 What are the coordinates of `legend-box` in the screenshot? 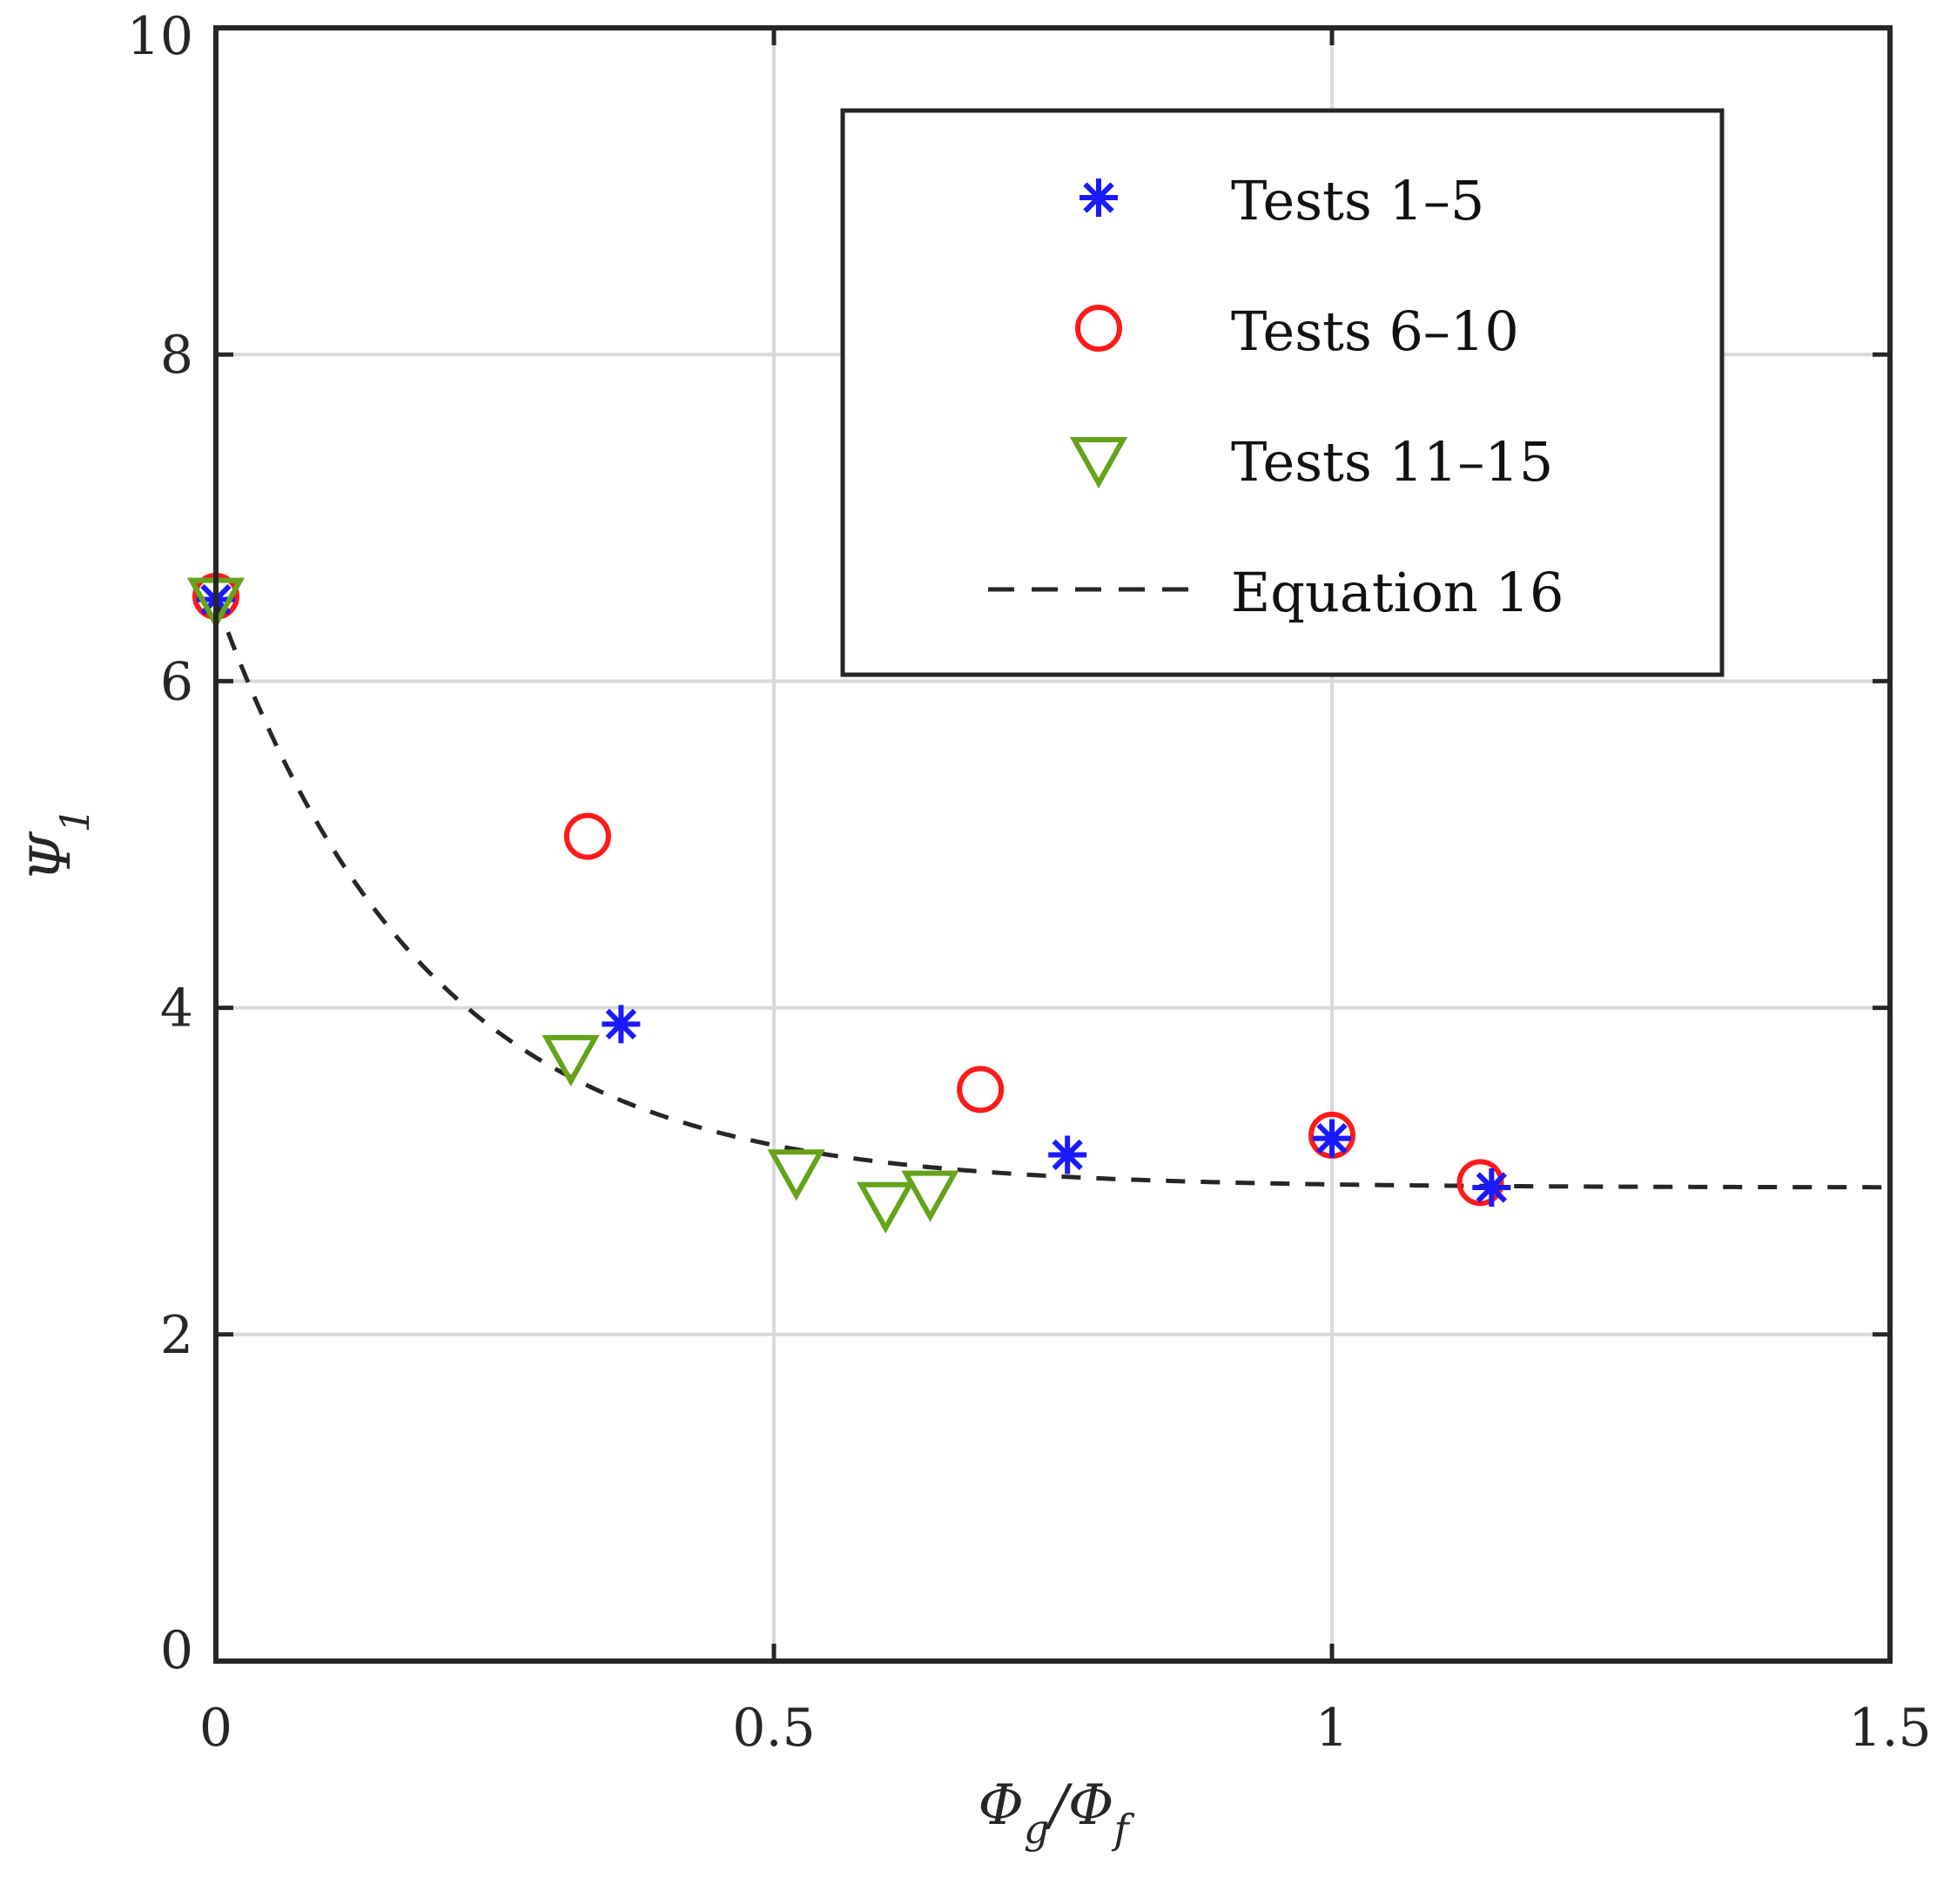 It's located at (1282, 392).